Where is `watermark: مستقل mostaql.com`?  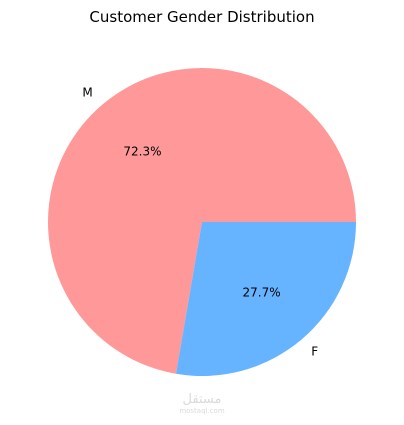
watermark: مستقل mostaql.com is located at coordinates (202, 403).